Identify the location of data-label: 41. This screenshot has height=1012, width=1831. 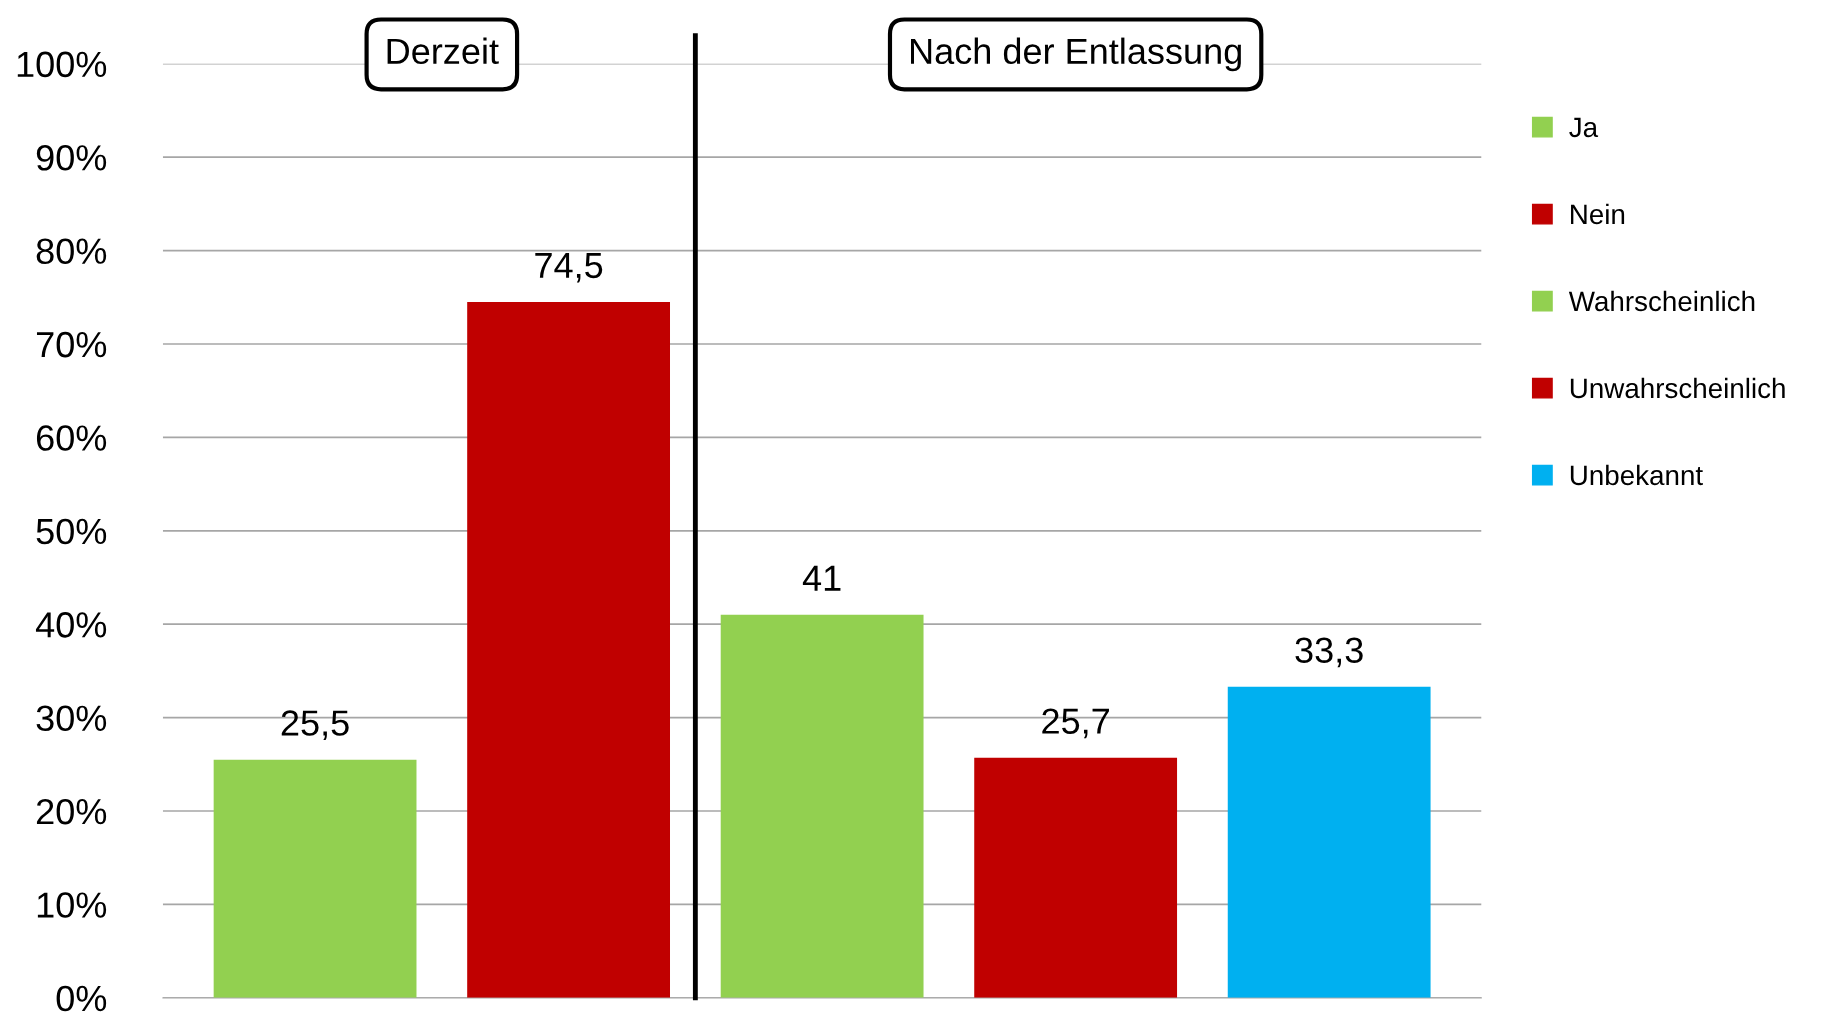
(821, 578).